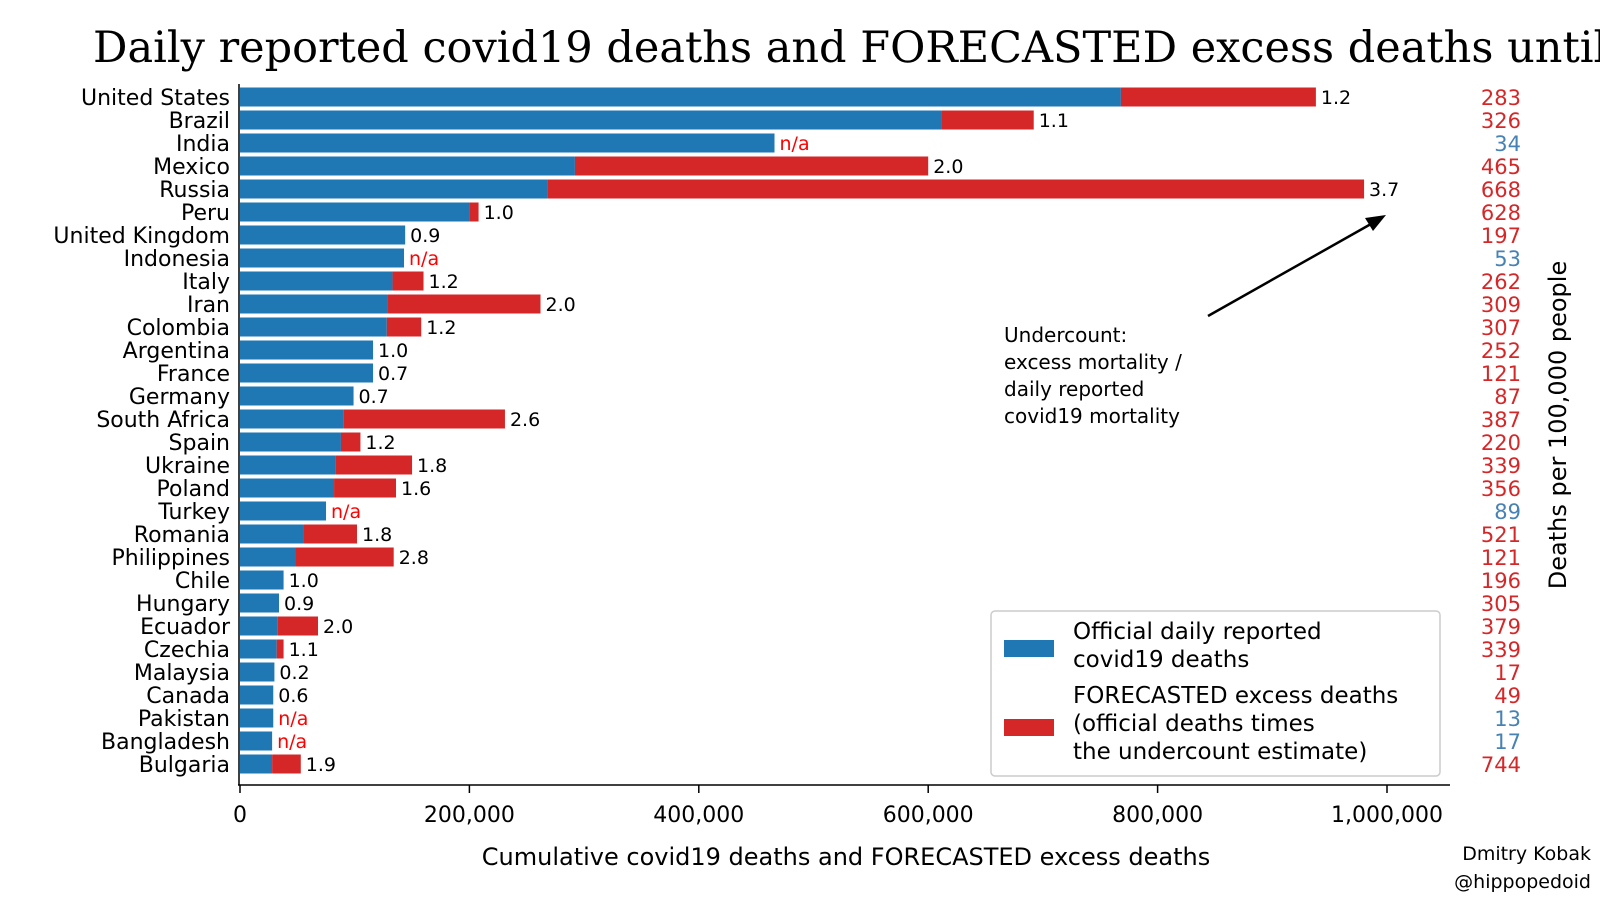 This screenshot has width=1600, height=900. What do you see at coordinates (1501, 213) in the screenshot?
I see `per100k-label-peru: 628` at bounding box center [1501, 213].